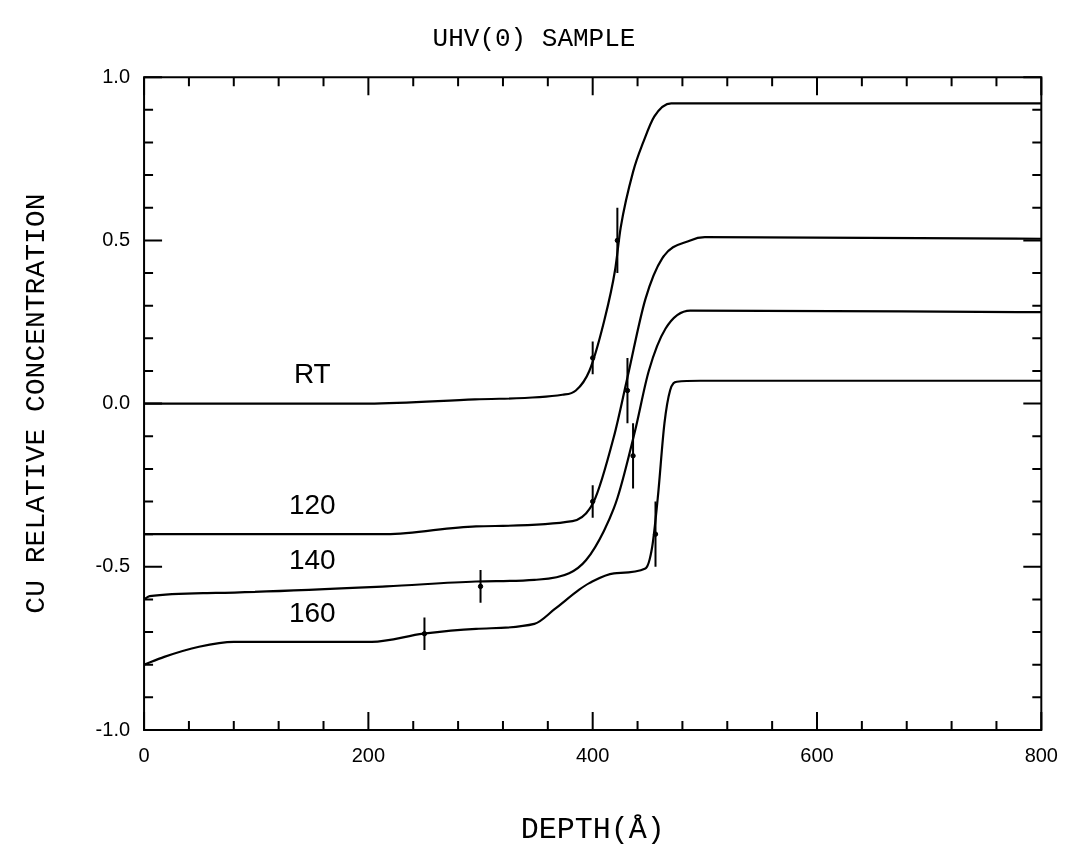 This screenshot has width=1072, height=858. Describe the element at coordinates (368, 754) in the screenshot. I see `x-tick-label: 200` at that location.